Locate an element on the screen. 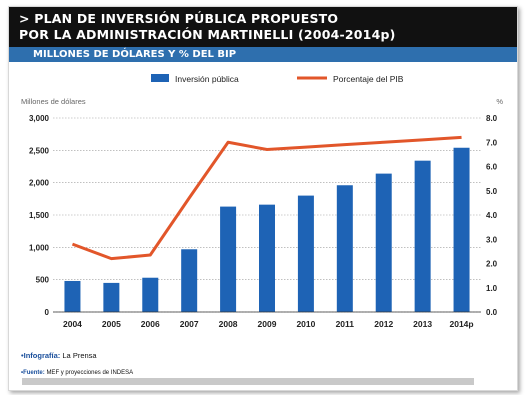 The width and height of the screenshot is (525, 395). footer-fuente: •Fuente: MEF y proyecciones de INDESA is located at coordinates (77, 373).